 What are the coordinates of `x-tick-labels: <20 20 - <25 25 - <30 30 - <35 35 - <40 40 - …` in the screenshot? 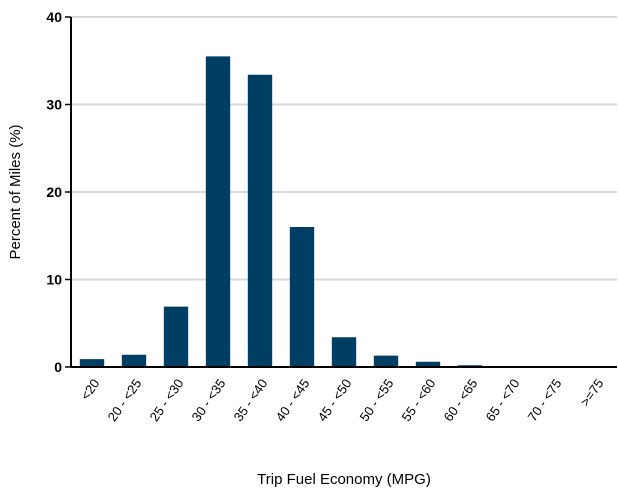 It's located at (342, 400).